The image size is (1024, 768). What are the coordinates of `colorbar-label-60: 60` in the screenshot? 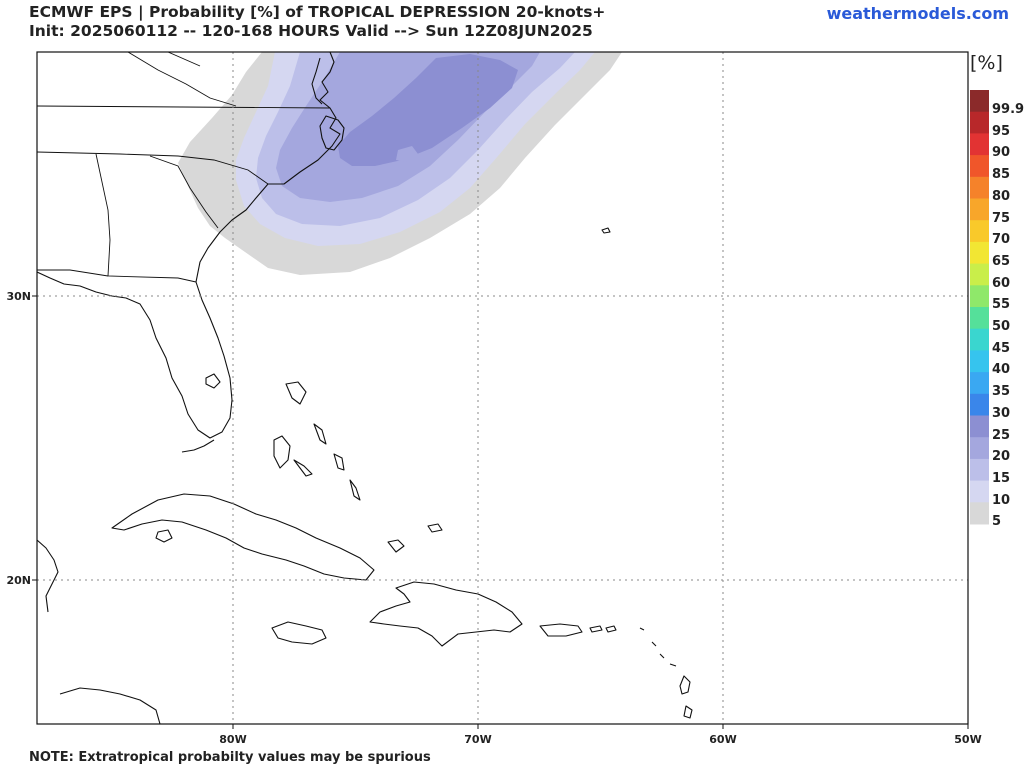 It's located at (1001, 283).